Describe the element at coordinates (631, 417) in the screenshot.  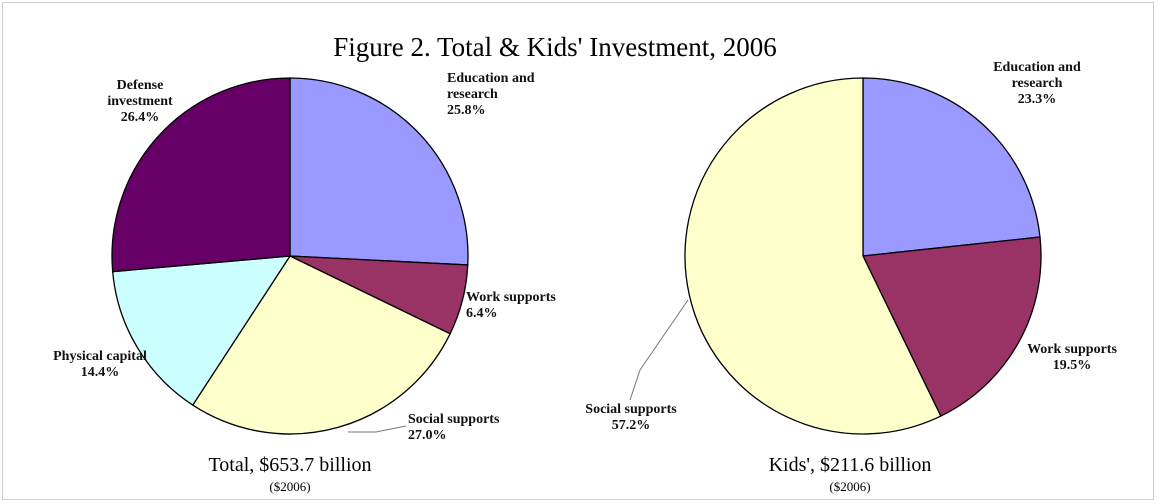
I see `slice-label: Social supports 57.2%` at that location.